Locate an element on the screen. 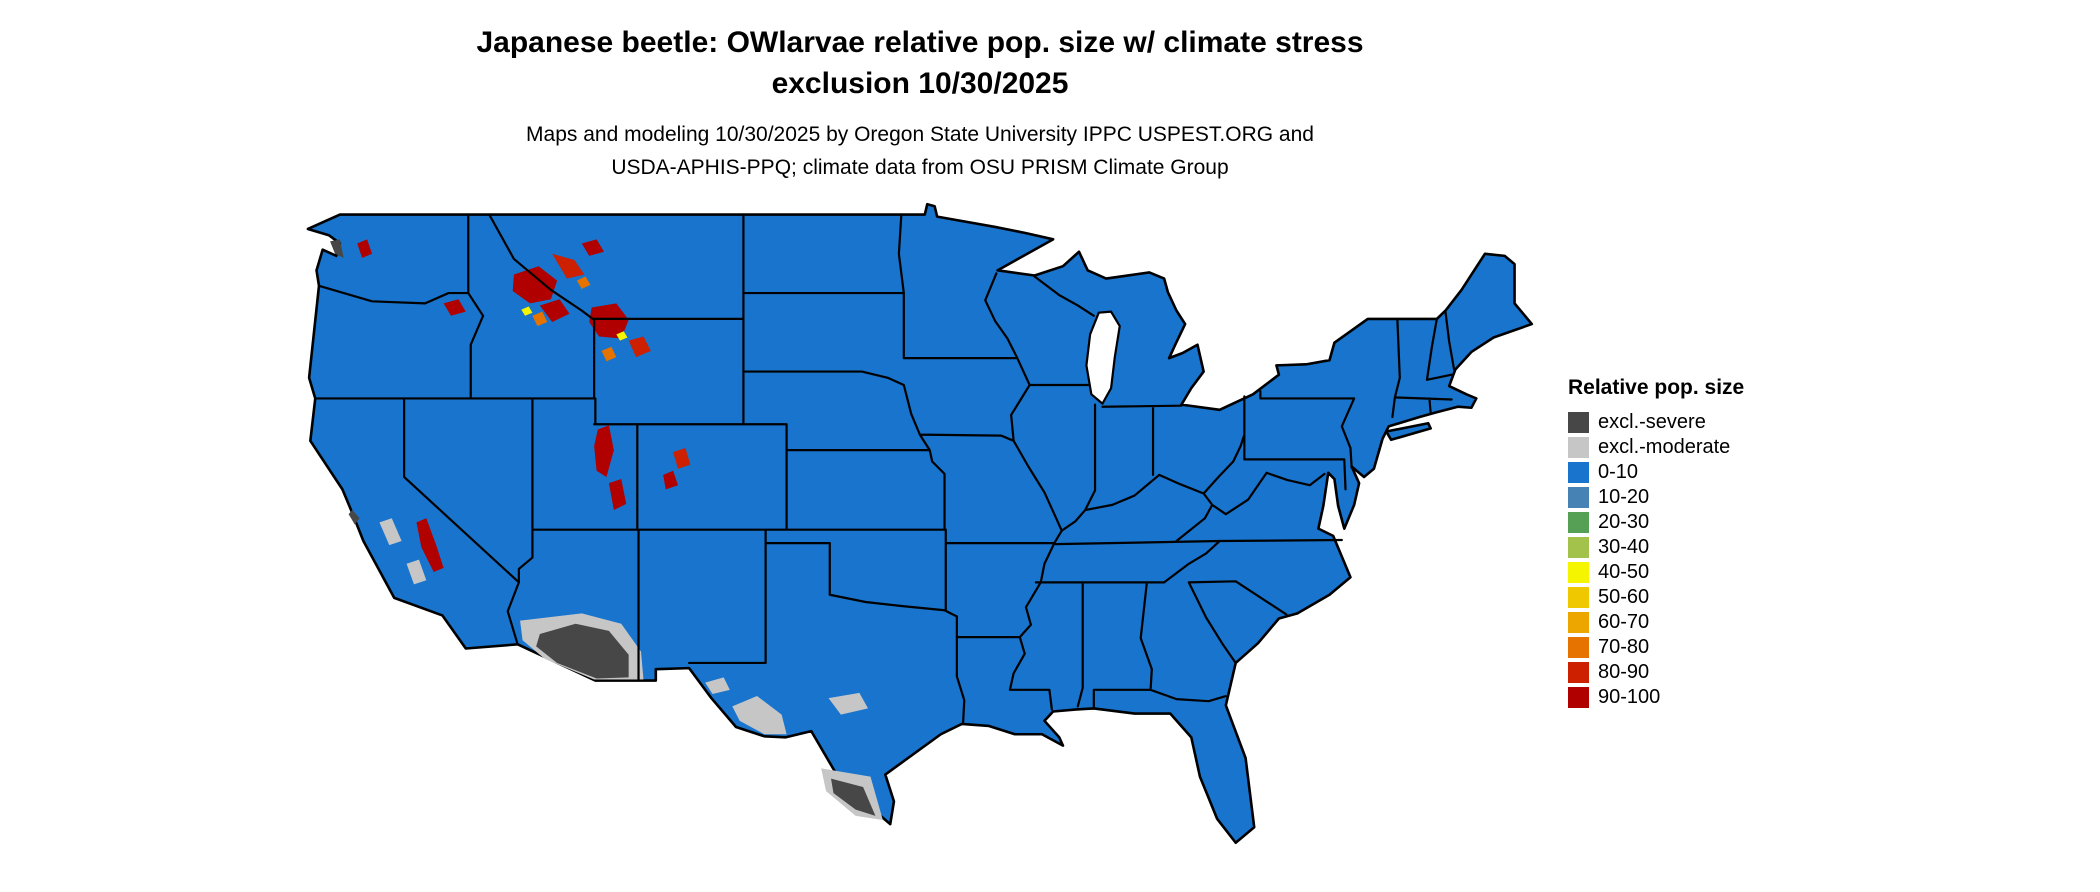  patch-70-80-wyoming-speck is located at coordinates (609, 354).